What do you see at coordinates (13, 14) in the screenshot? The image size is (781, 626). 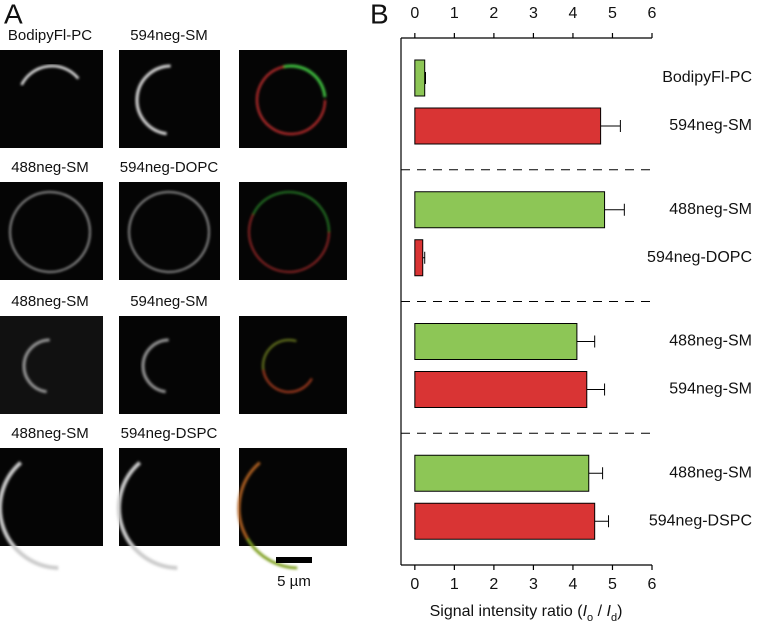 I see `panel-label: A` at bounding box center [13, 14].